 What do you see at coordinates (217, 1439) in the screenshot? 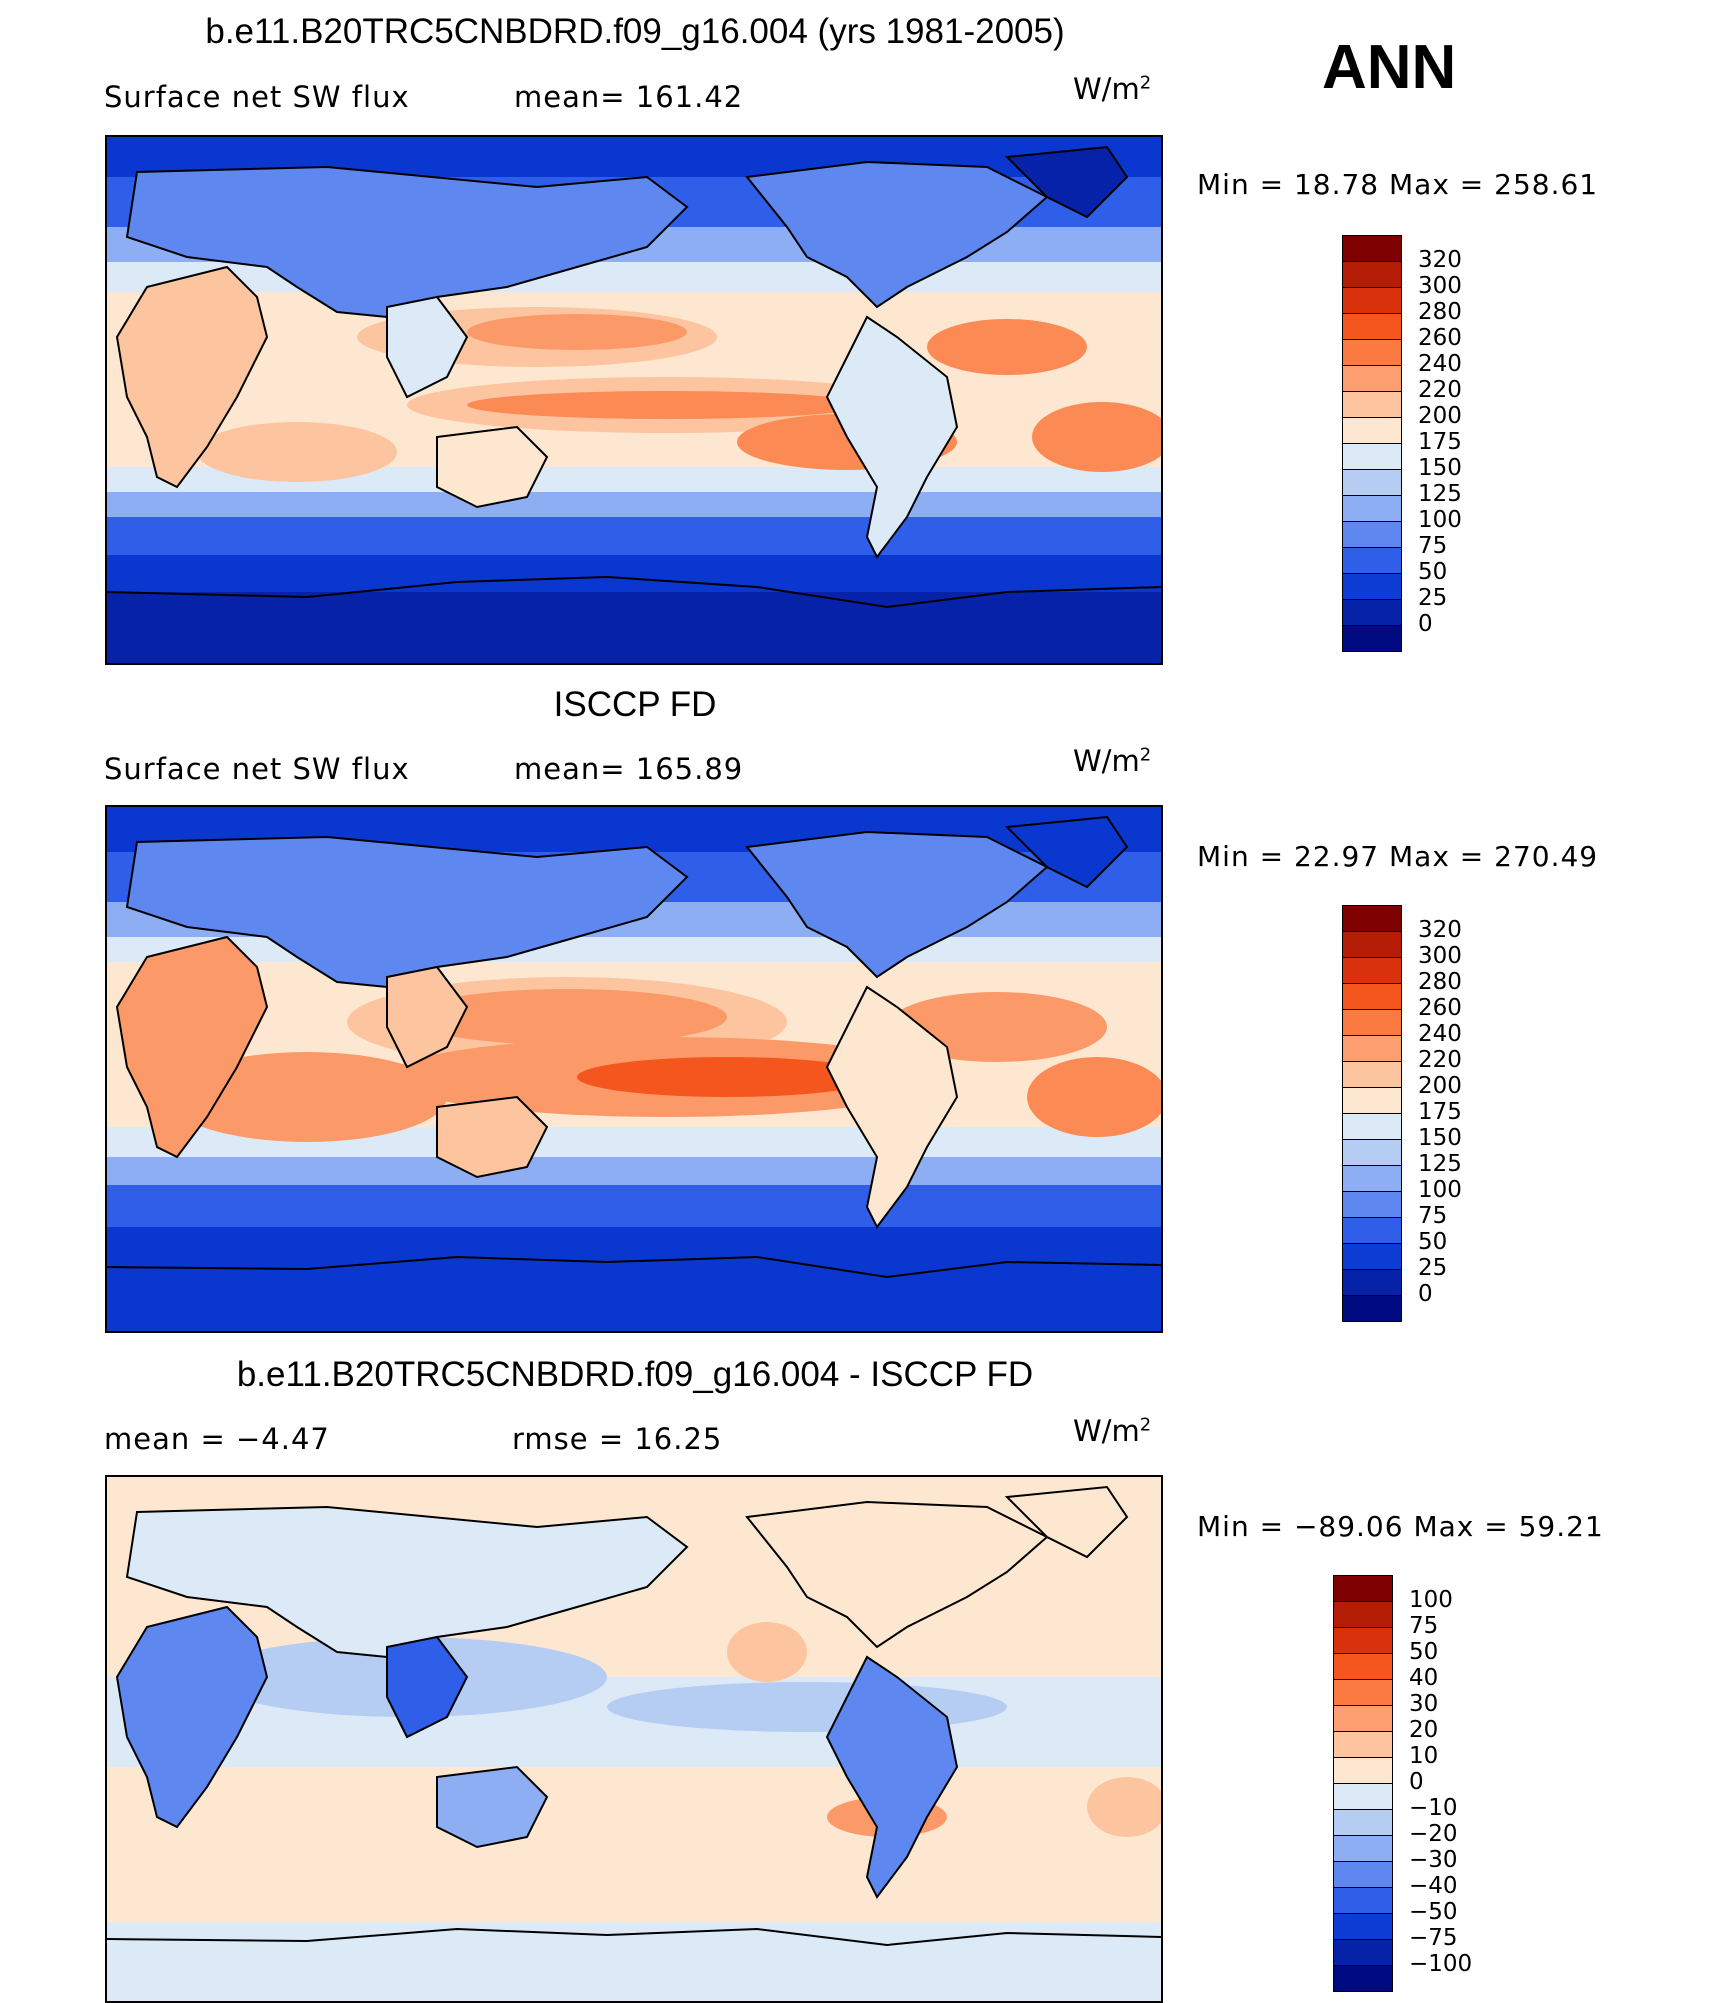
I see `panel3-mean-label: mean = −4.47` at bounding box center [217, 1439].